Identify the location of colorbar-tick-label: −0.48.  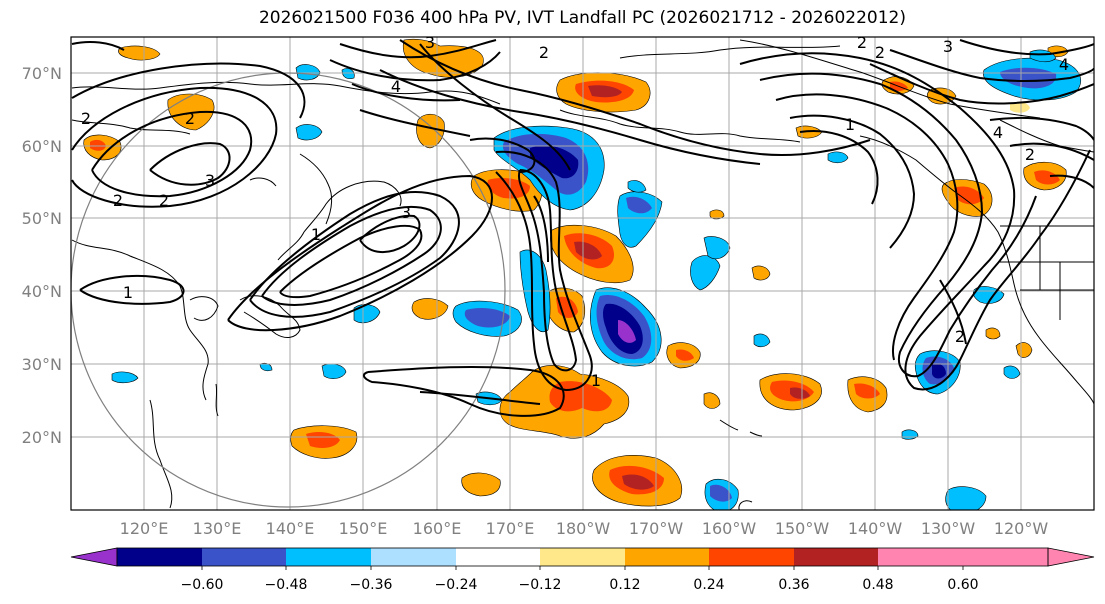
(286, 585).